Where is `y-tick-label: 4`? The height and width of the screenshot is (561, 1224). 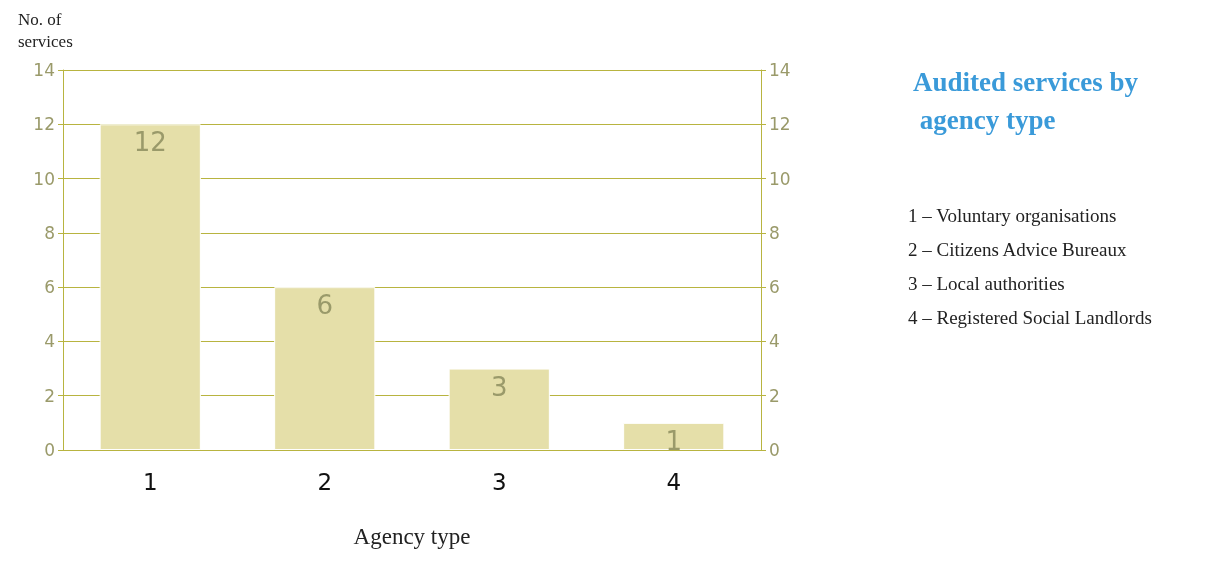 y-tick-label: 4 is located at coordinates (49, 341).